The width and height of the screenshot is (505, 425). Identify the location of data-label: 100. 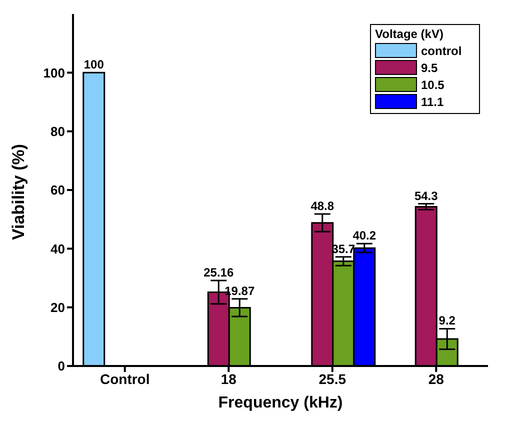
(94, 65).